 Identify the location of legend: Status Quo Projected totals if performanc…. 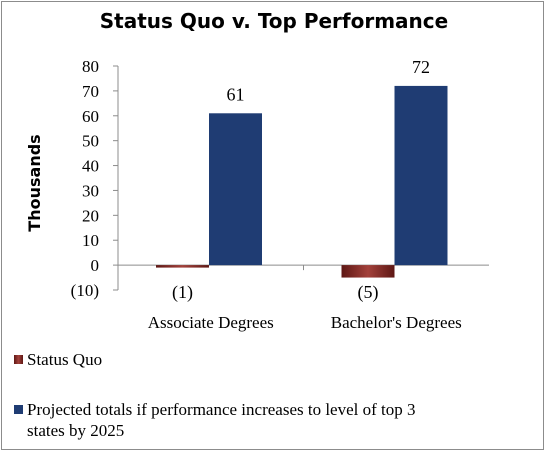
(215, 395).